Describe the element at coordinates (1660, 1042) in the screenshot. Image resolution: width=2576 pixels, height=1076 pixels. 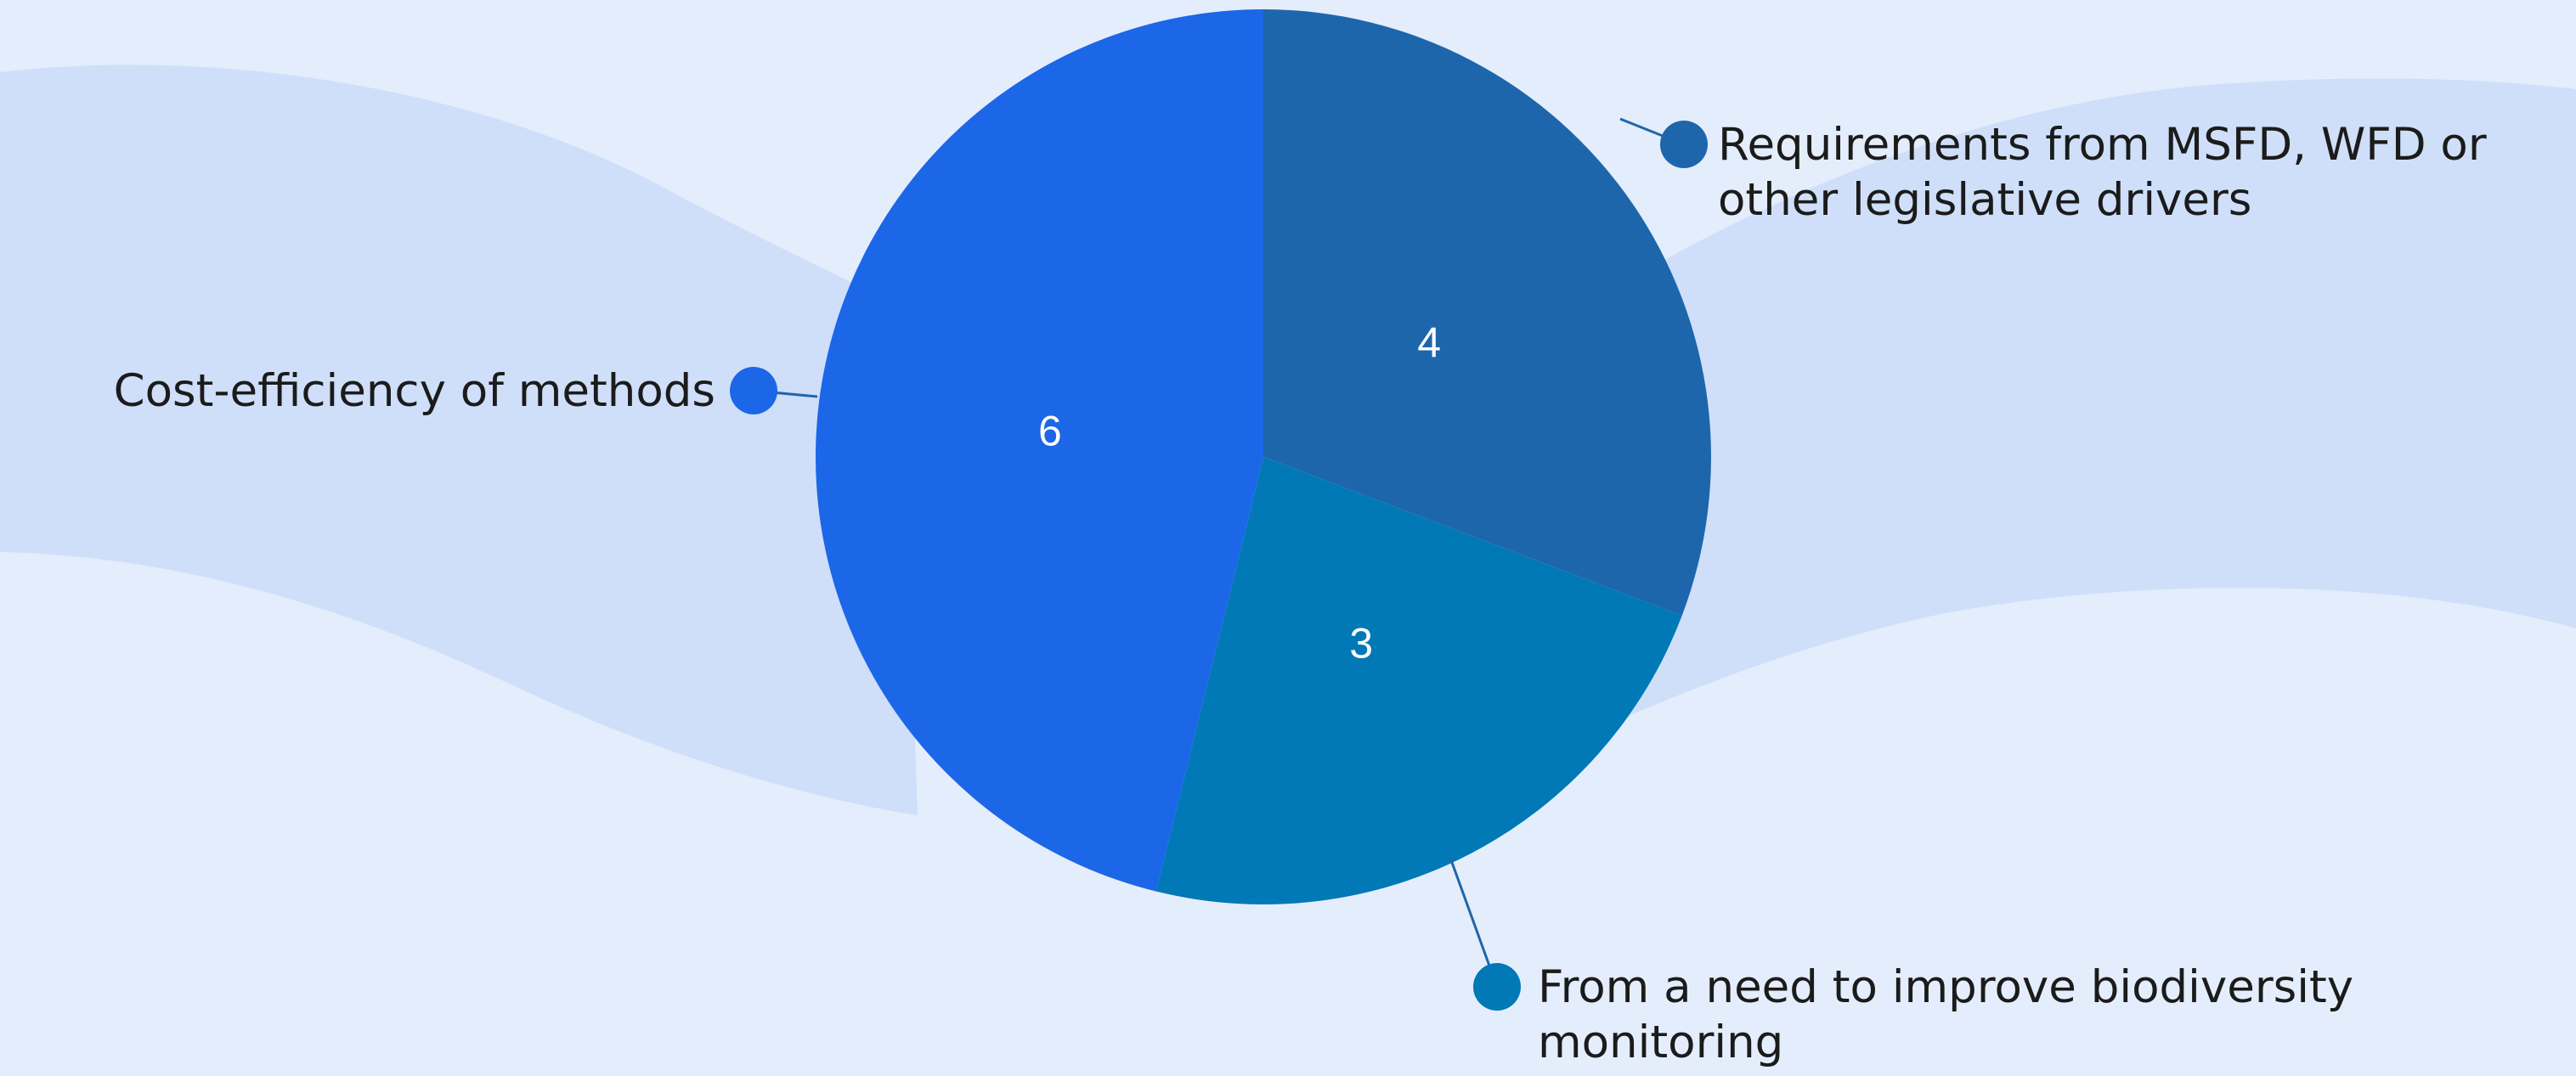
I see `category-label-line: monitoring` at that location.